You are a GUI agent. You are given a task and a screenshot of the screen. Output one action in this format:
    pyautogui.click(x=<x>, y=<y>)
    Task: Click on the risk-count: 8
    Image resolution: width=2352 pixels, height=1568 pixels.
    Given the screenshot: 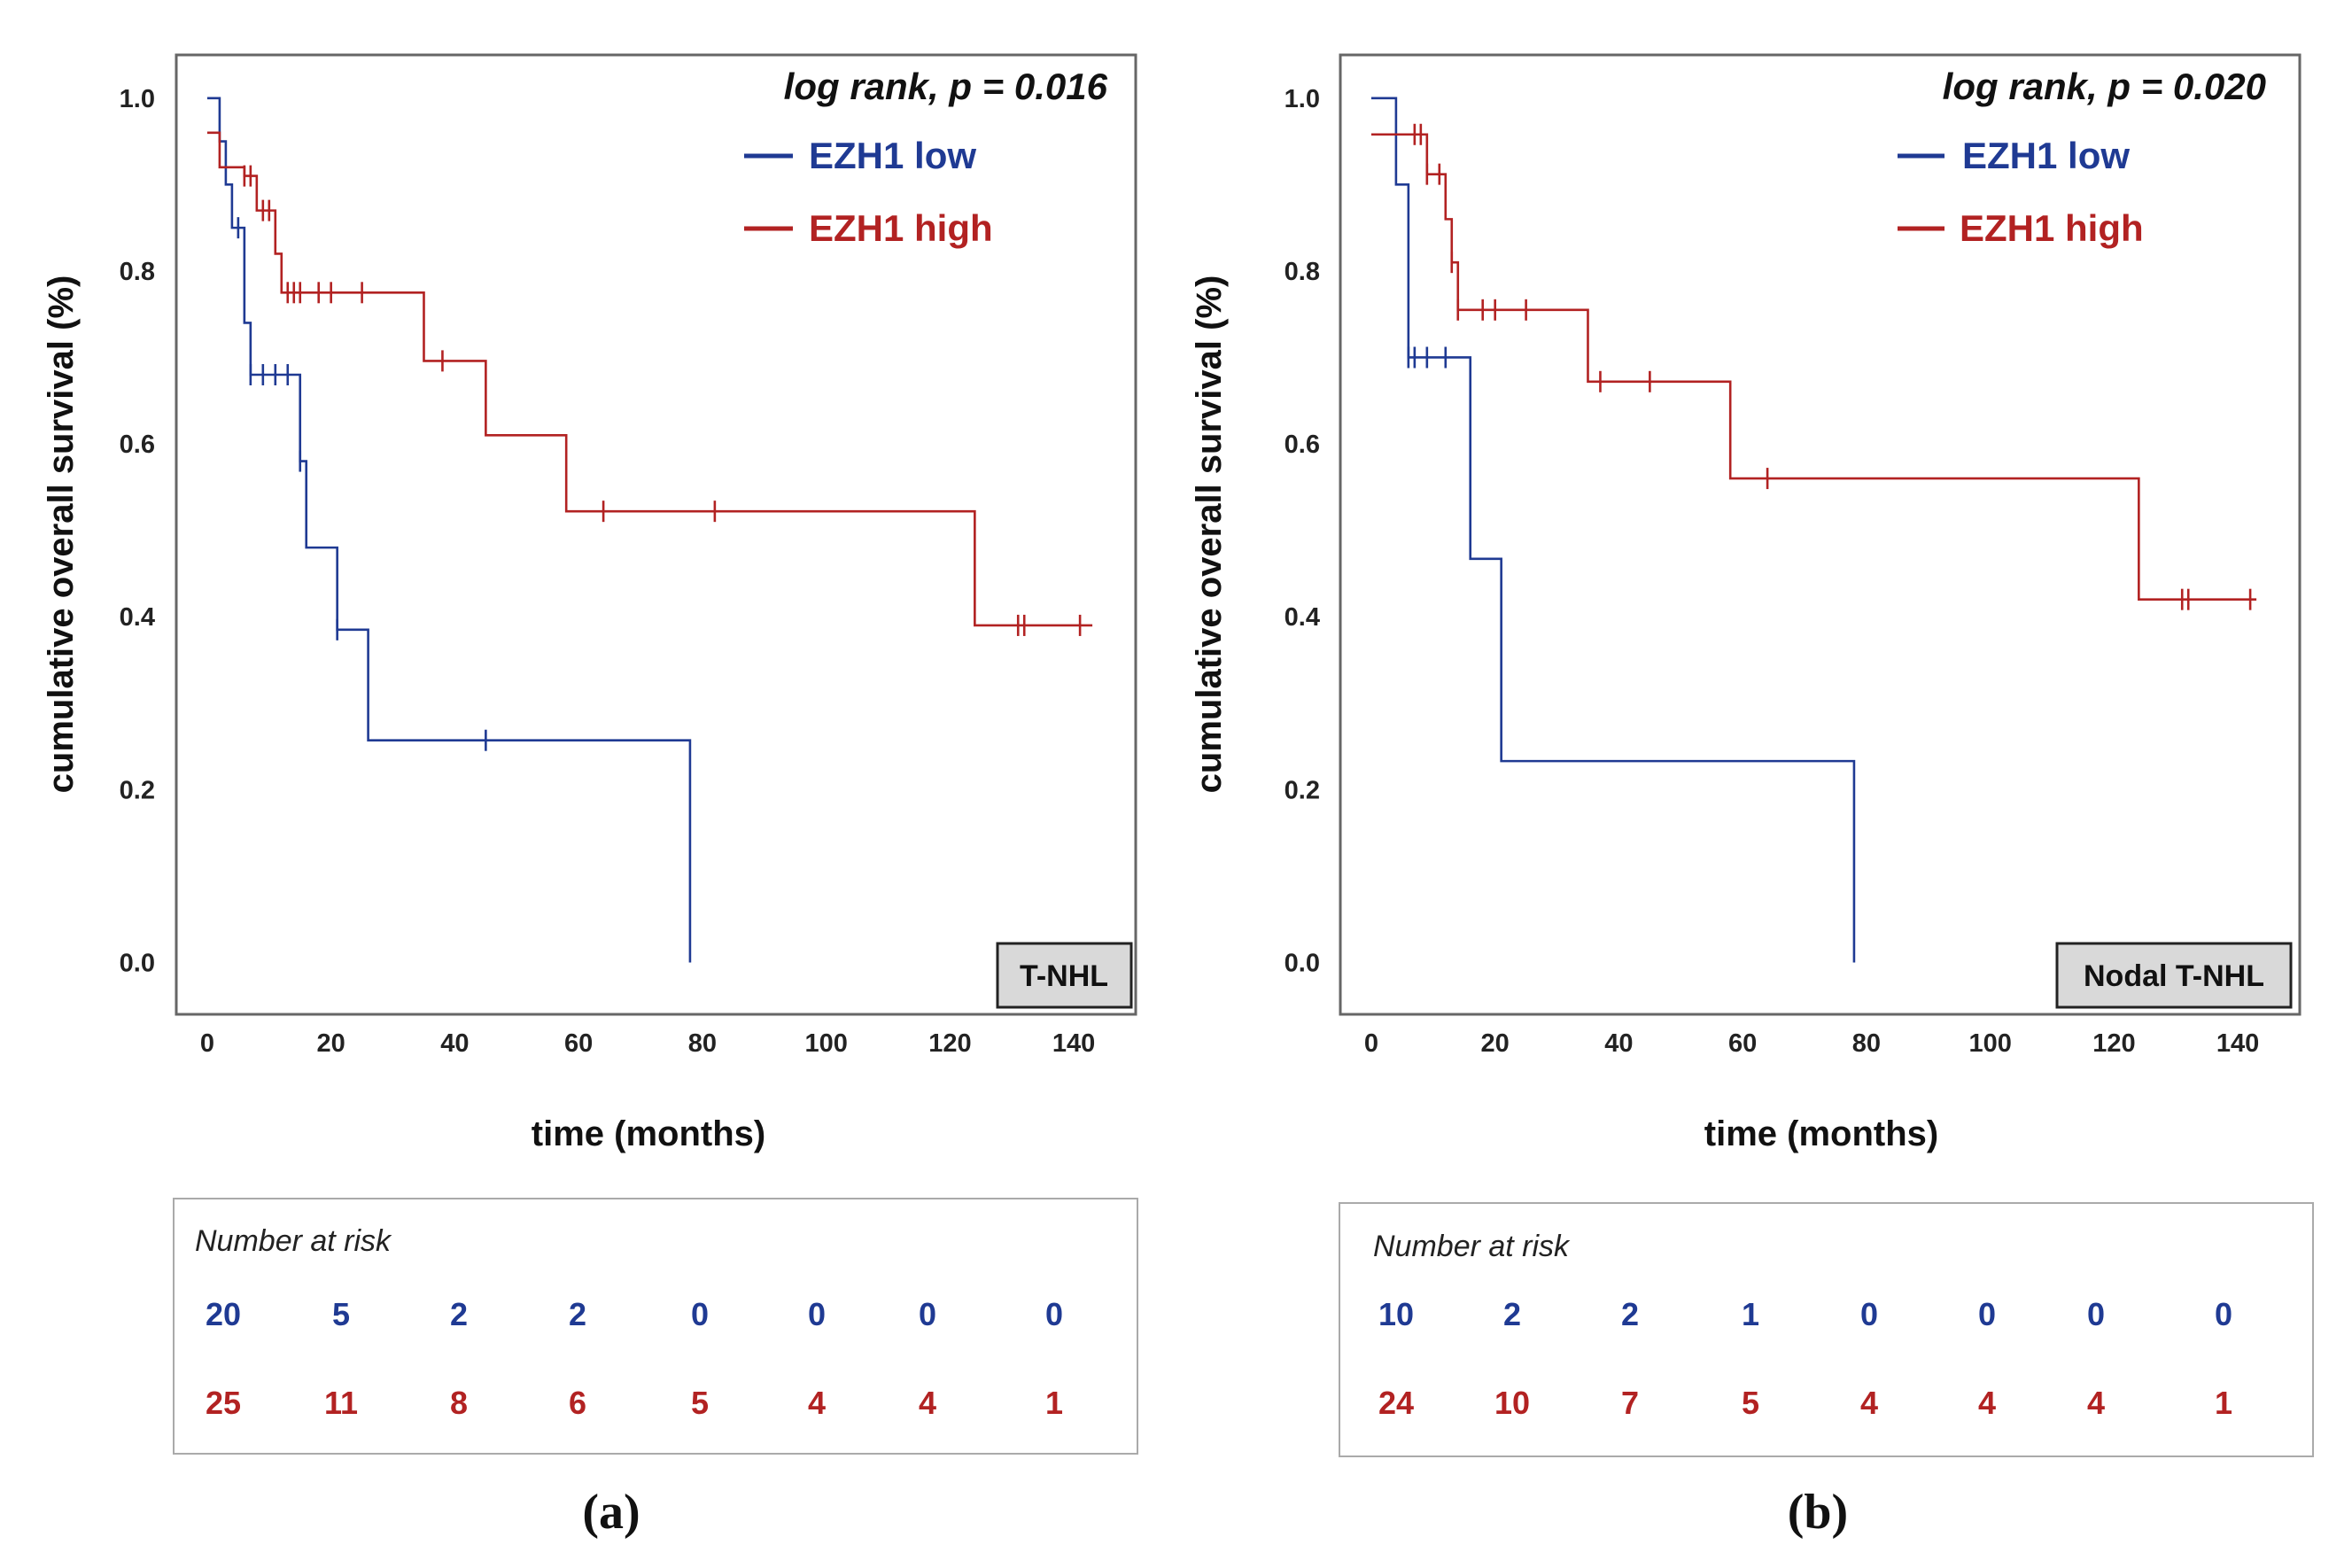 What is the action you would take?
    pyautogui.click(x=459, y=1403)
    